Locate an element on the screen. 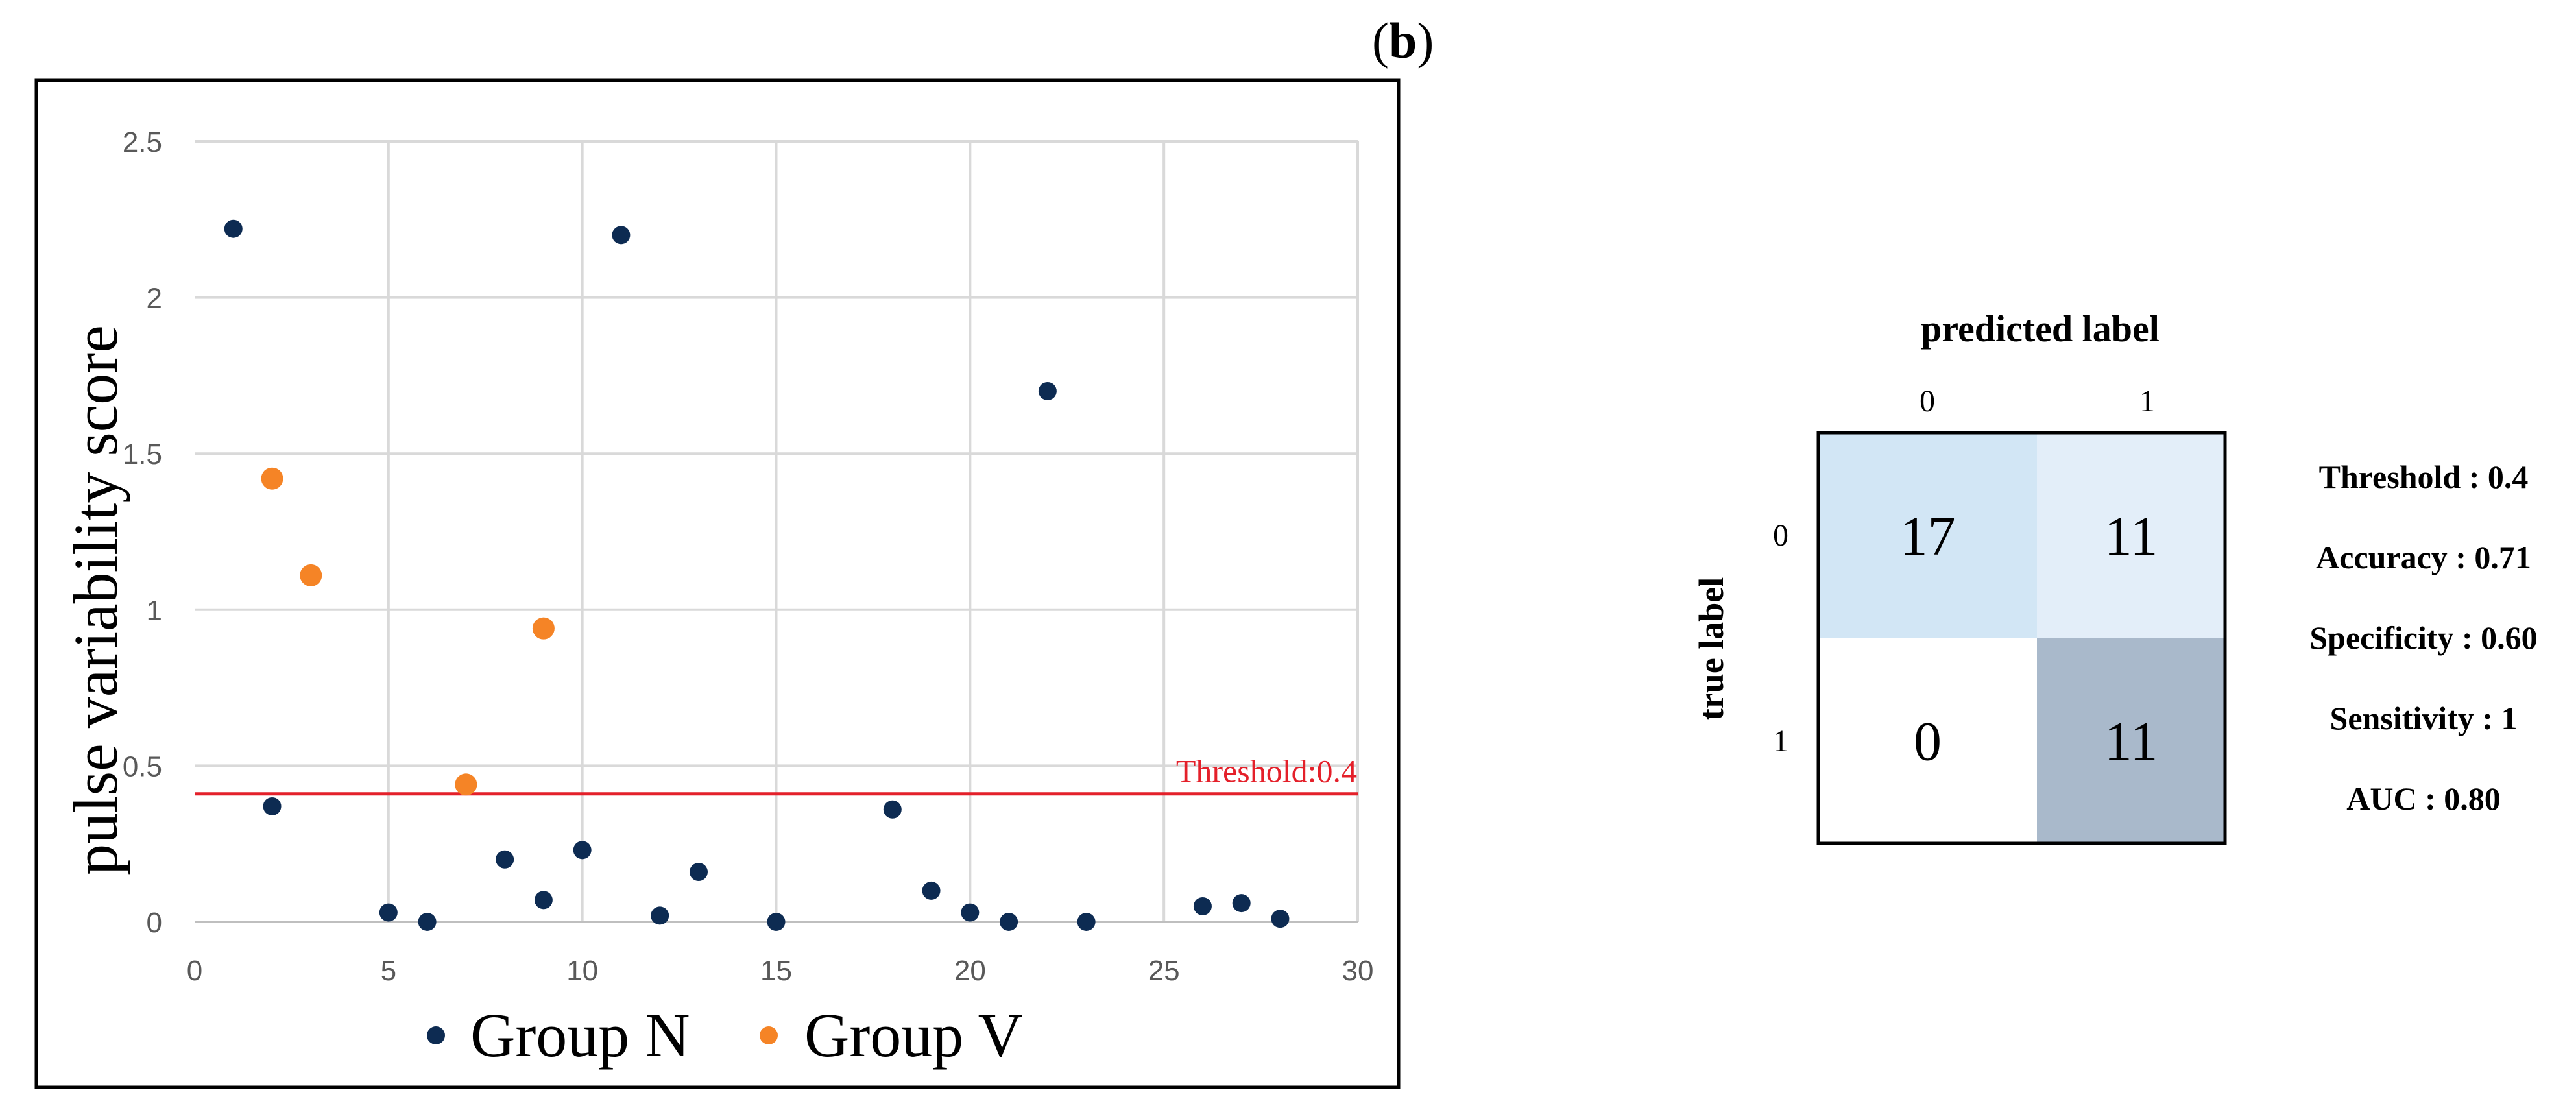 The image size is (2576, 1110). x-tick-label: 5 is located at coordinates (388, 971).